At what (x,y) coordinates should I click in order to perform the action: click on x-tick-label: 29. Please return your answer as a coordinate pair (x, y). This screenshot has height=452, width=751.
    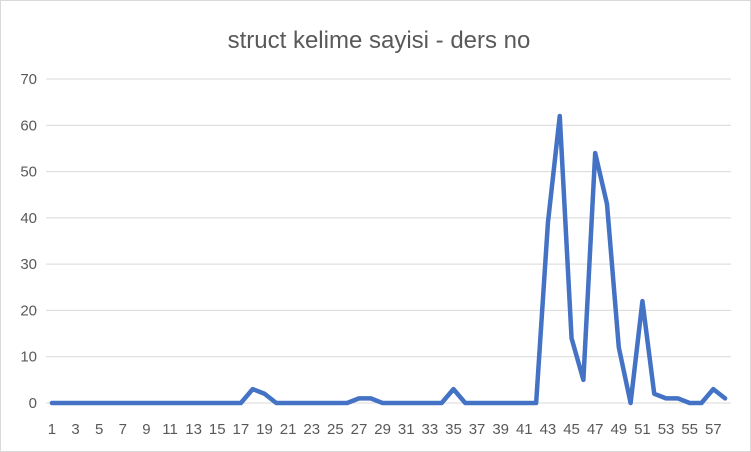
    Looking at the image, I should click on (382, 429).